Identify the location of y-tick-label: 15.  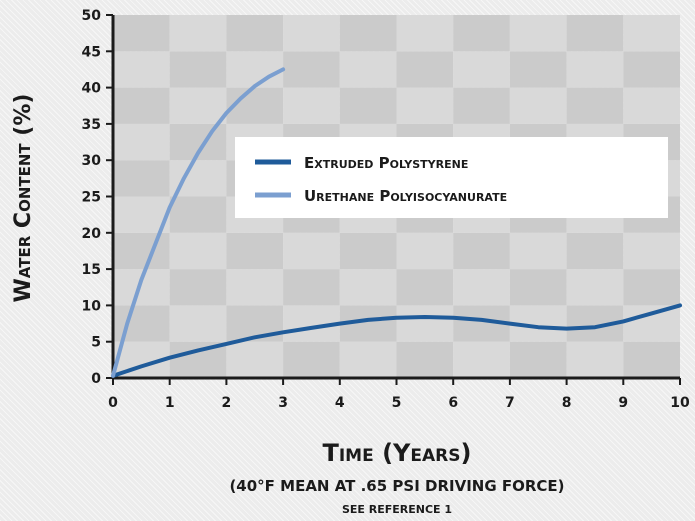
(91, 270).